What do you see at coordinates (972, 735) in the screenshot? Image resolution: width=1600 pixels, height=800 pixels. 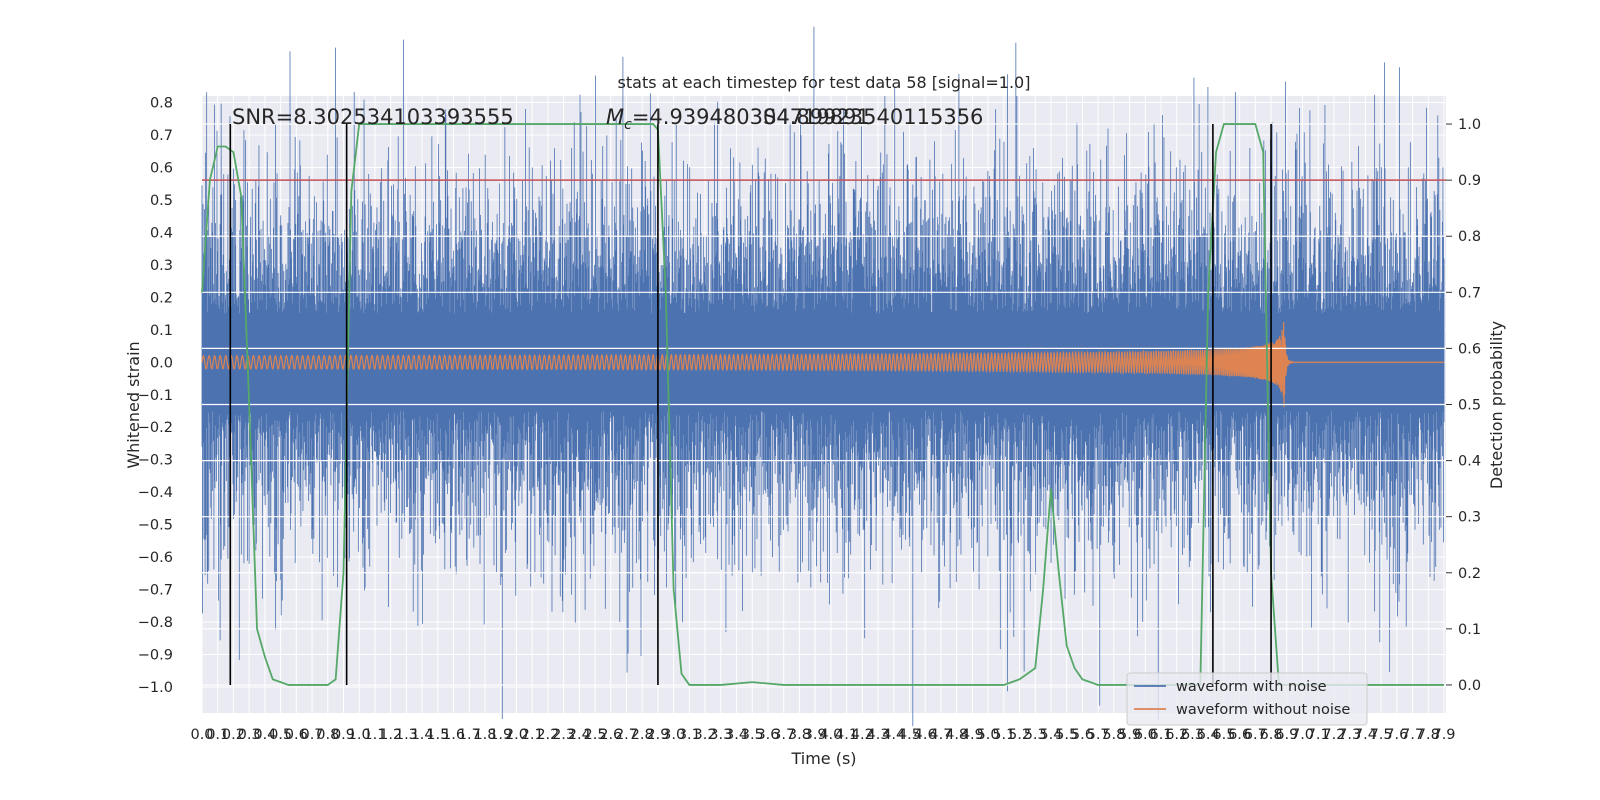 I see `x-tick-label: 4.9` at bounding box center [972, 735].